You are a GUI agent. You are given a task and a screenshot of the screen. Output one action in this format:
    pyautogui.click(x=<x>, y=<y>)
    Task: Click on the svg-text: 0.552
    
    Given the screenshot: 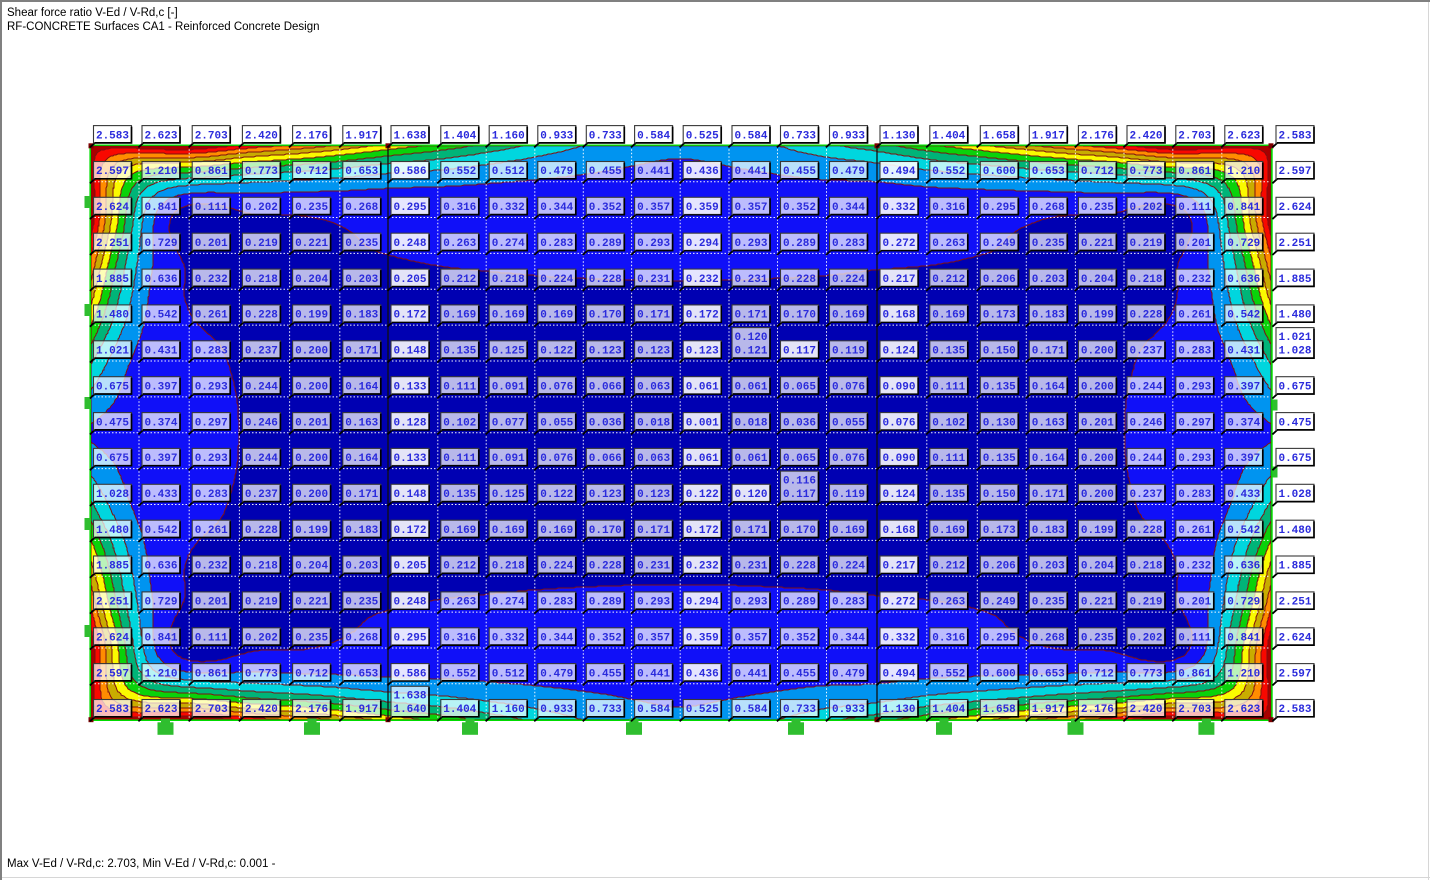 What is the action you would take?
    pyautogui.click(x=948, y=674)
    